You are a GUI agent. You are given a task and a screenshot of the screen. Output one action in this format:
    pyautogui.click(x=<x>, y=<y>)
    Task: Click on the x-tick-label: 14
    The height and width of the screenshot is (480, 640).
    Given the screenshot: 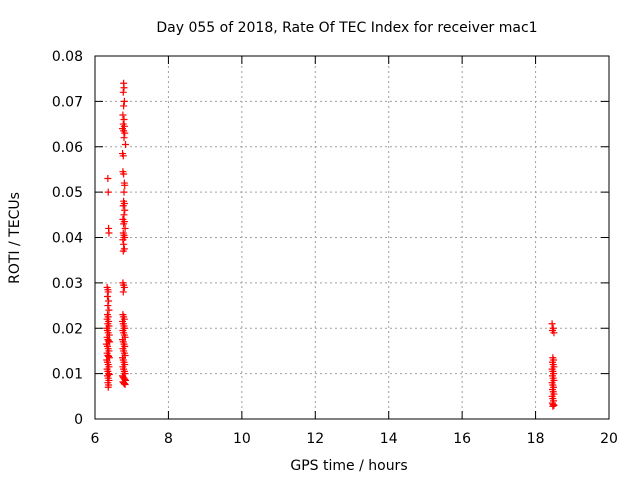 What is the action you would take?
    pyautogui.click(x=389, y=439)
    